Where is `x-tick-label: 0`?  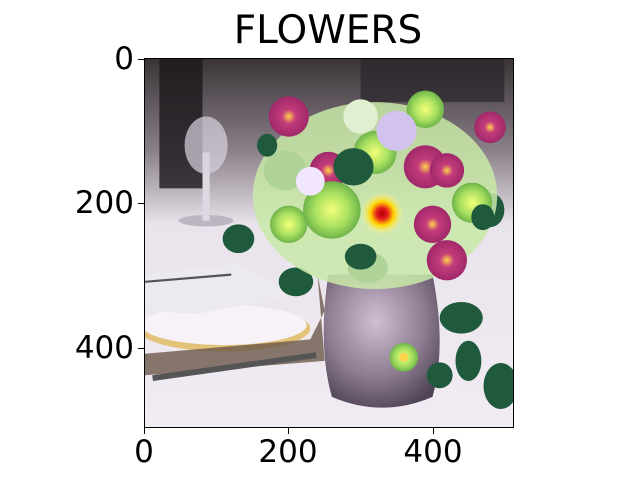
x-tick-label: 0 is located at coordinates (144, 452).